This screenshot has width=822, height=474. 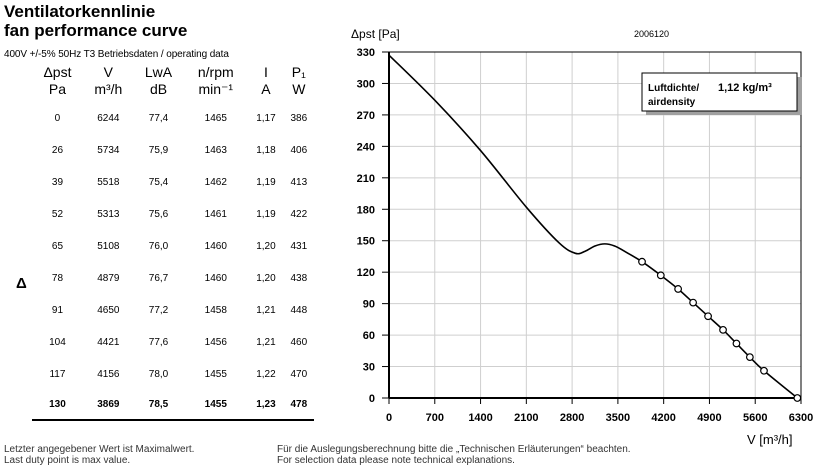 I want to click on table-cell: 5734, so click(x=108, y=150).